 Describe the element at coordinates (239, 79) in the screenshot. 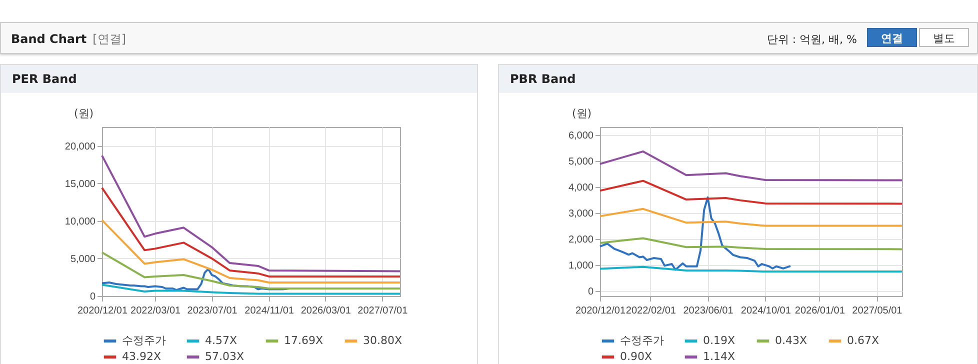

I see `chart-title: PER Band` at that location.